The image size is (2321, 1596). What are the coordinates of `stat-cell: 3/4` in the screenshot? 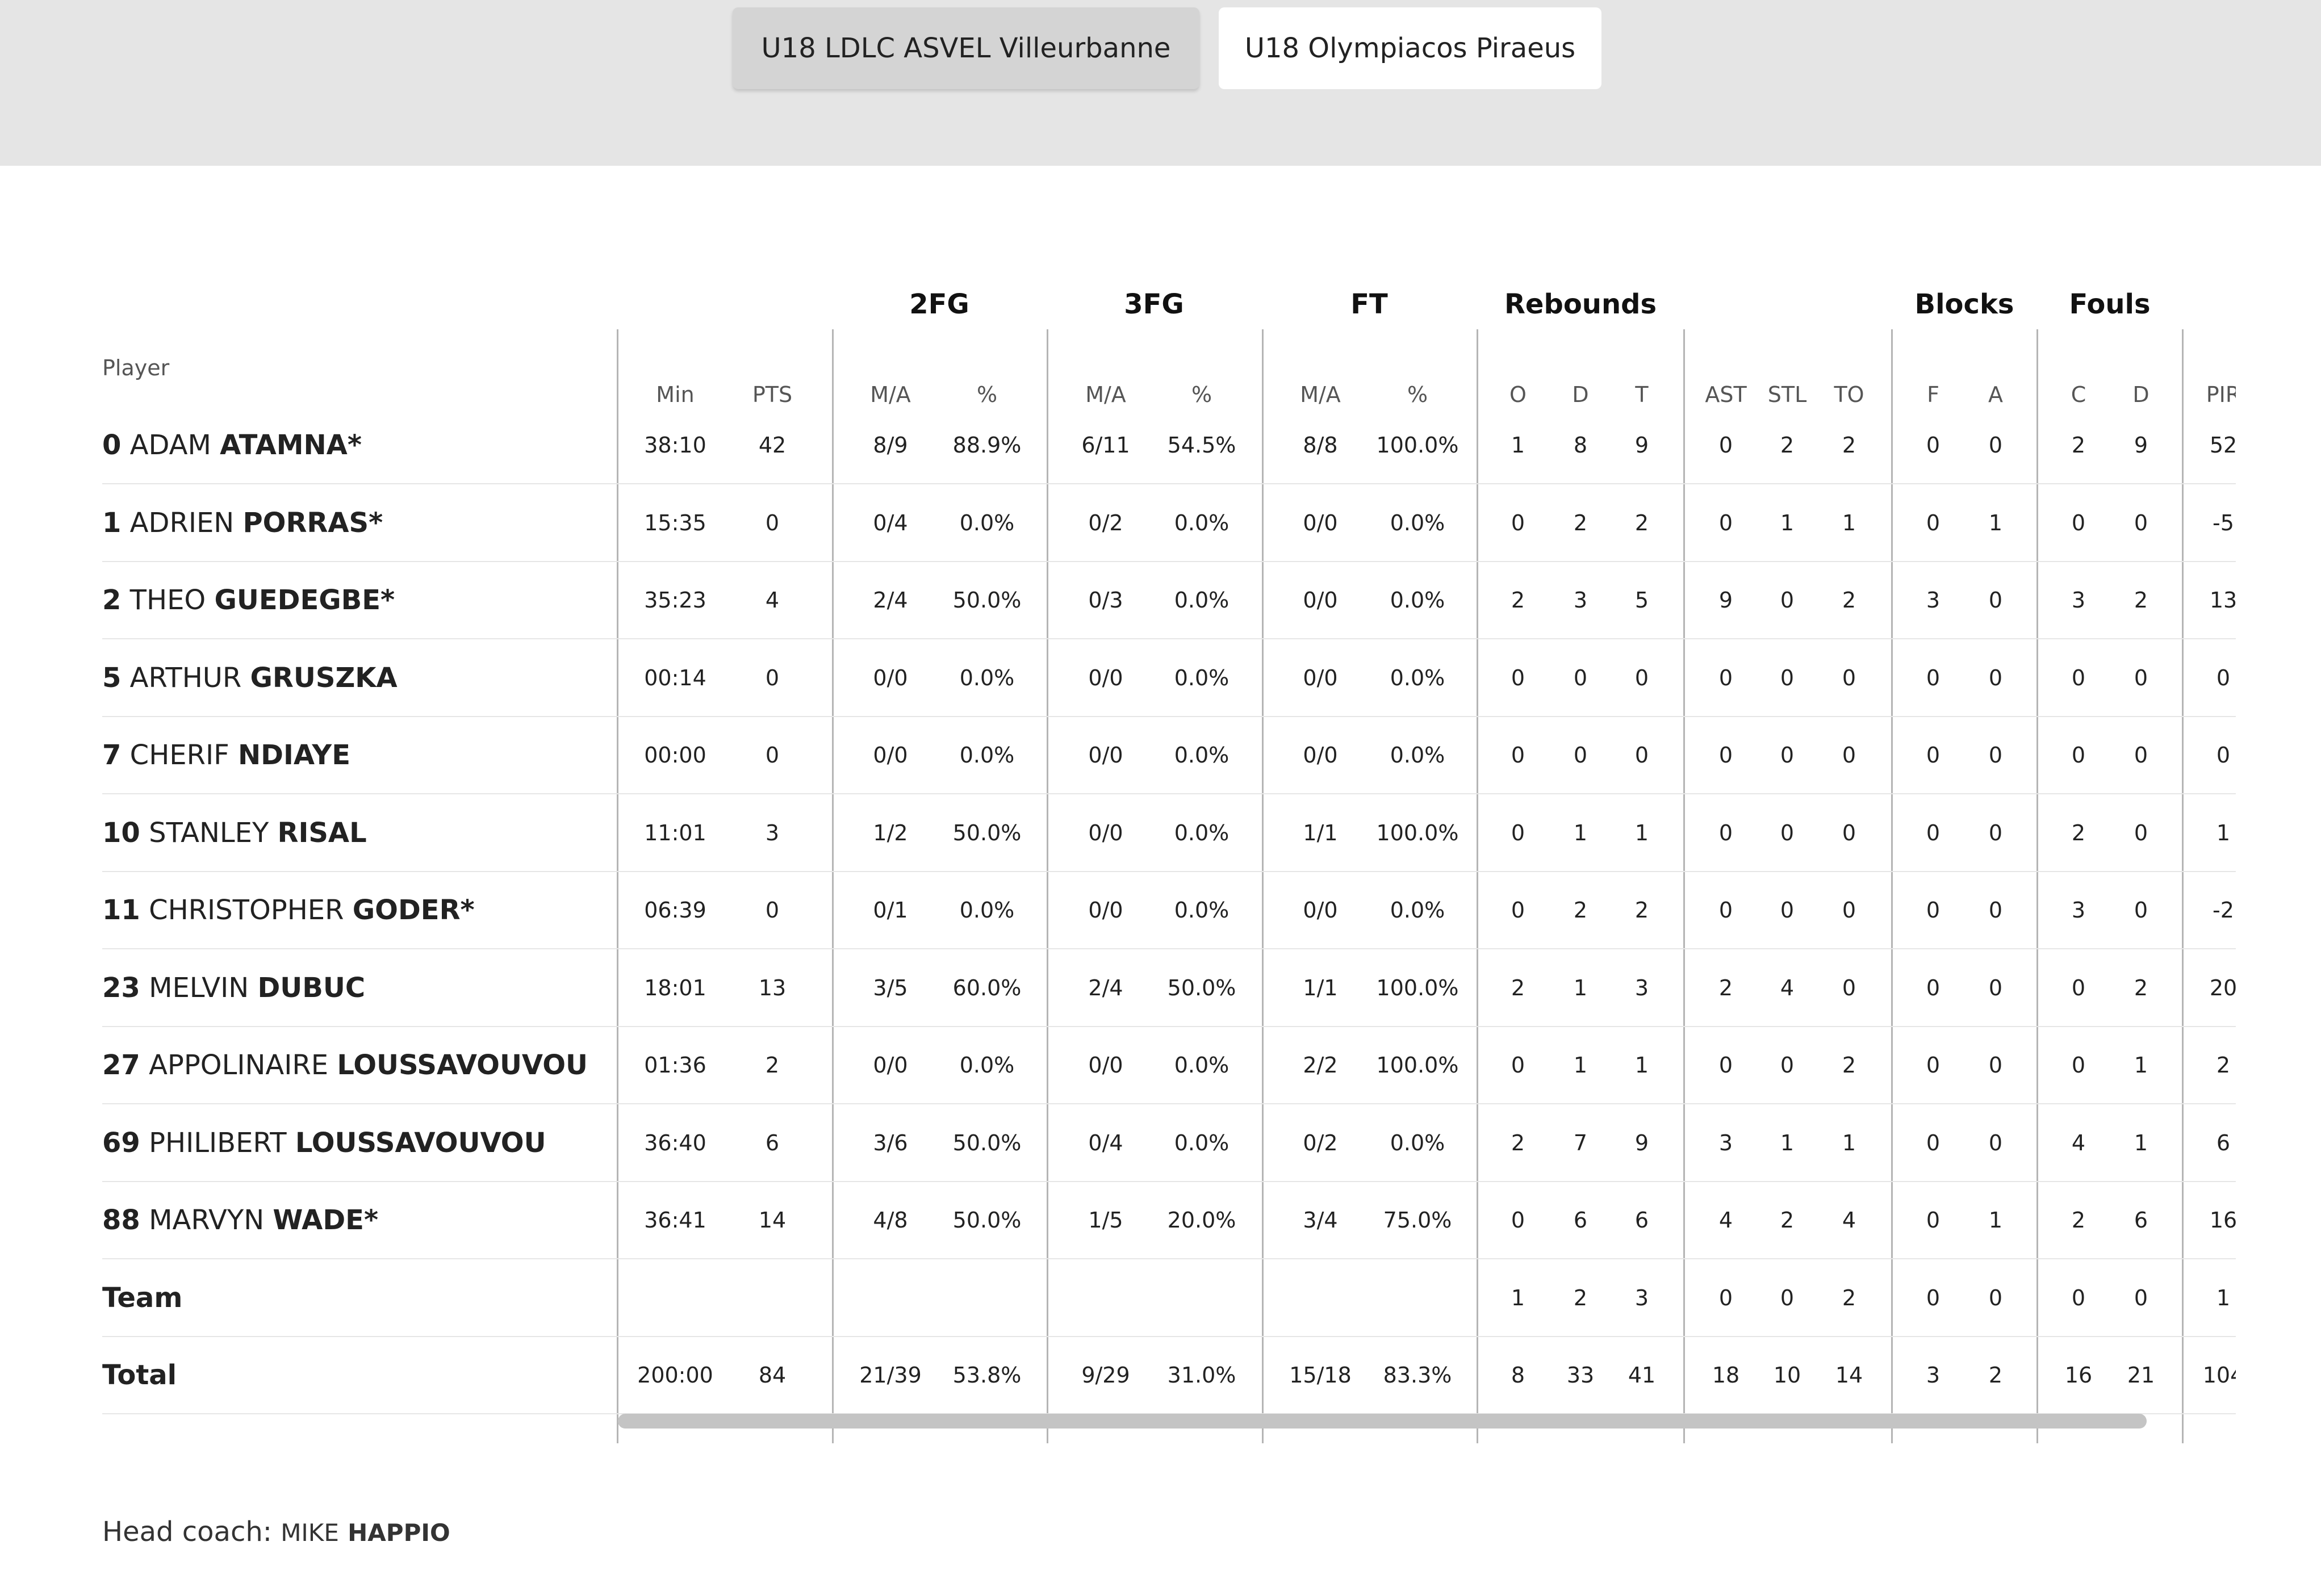 It's located at (1320, 1220).